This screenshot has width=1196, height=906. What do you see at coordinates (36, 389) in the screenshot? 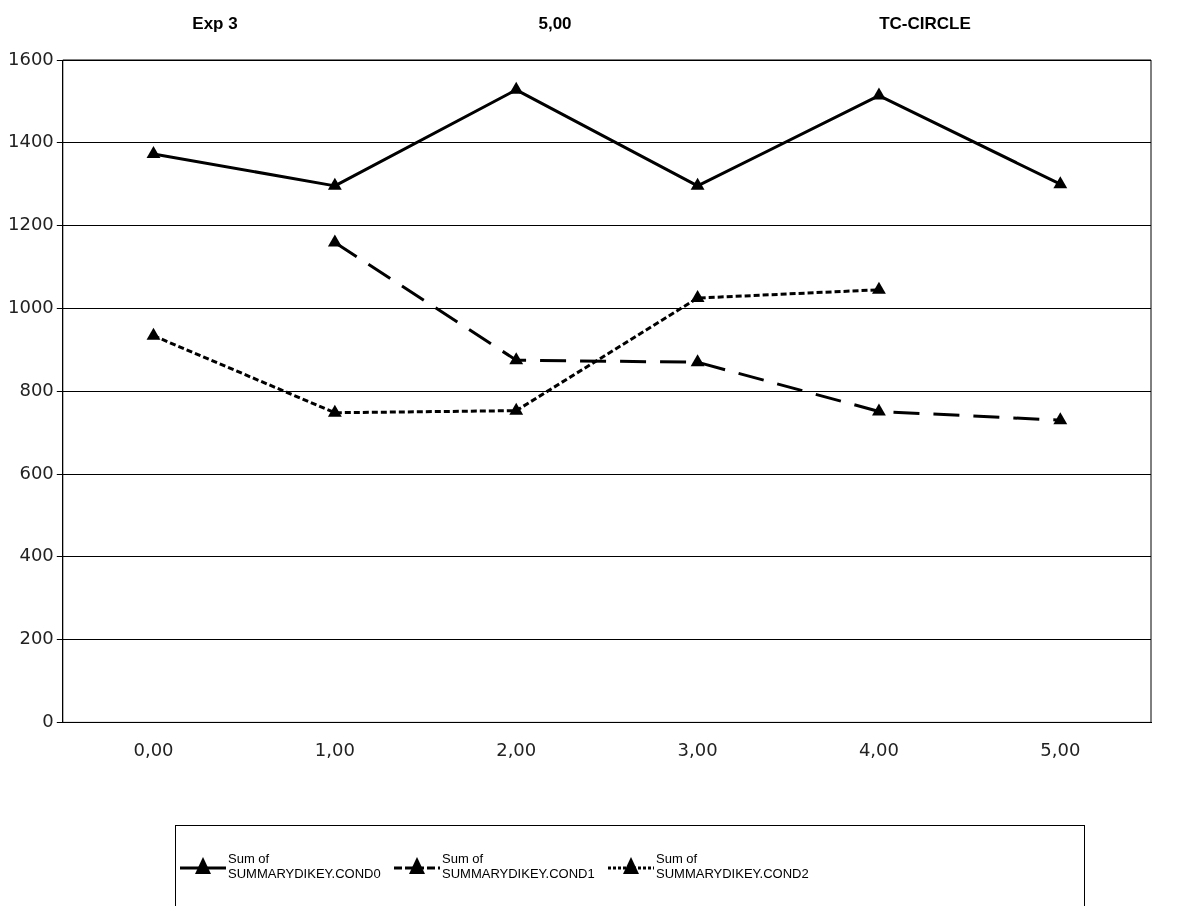
I see `y-tick-label: 800` at bounding box center [36, 389].